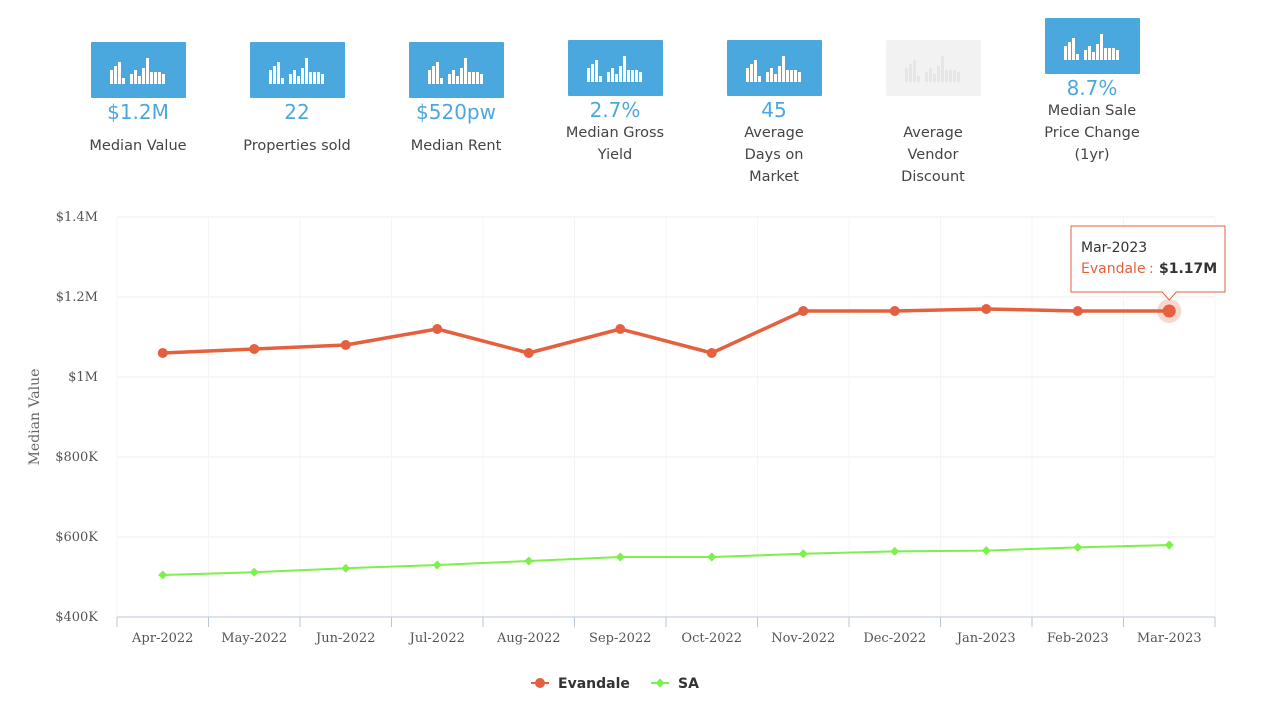 Image resolution: width=1280 pixels, height=717 pixels. Describe the element at coordinates (76, 537) in the screenshot. I see `y-tick-label: $600K` at that location.